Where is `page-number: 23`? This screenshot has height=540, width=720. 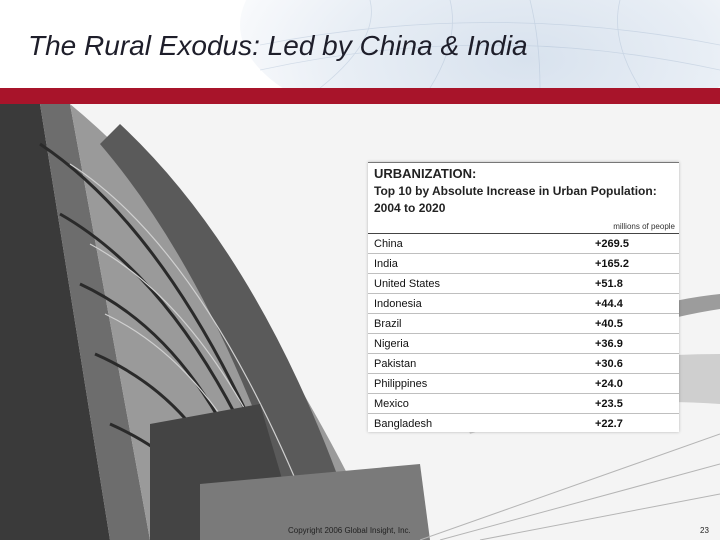
page-number: 23 is located at coordinates (704, 530).